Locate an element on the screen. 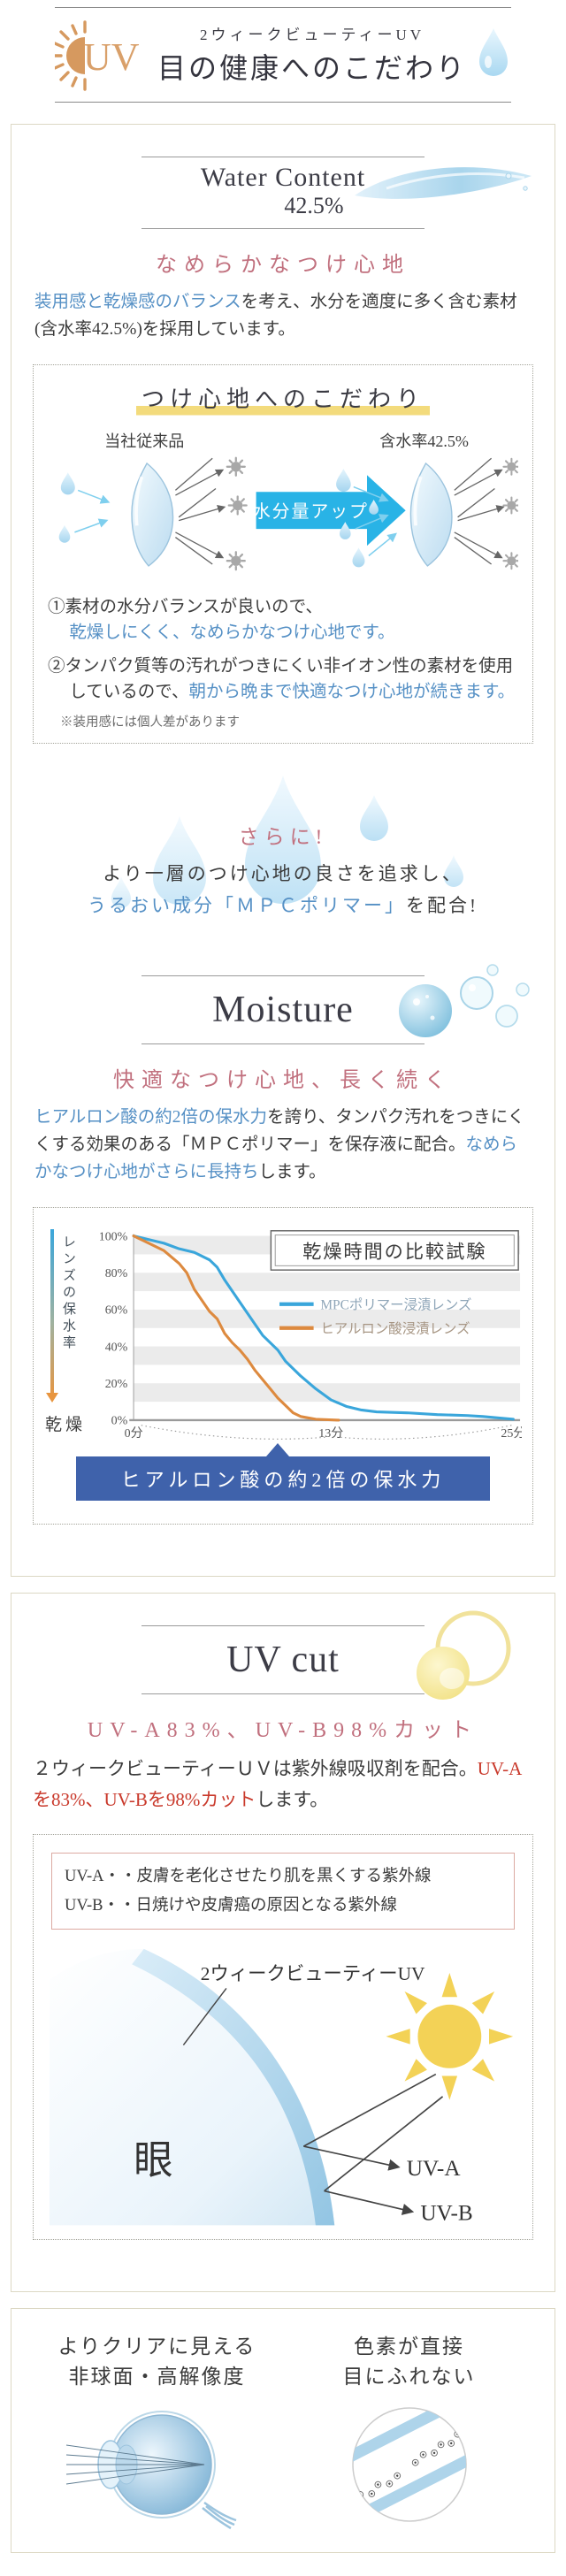 This screenshot has height=2576, width=566. svg-text: 40% is located at coordinates (116, 1347).